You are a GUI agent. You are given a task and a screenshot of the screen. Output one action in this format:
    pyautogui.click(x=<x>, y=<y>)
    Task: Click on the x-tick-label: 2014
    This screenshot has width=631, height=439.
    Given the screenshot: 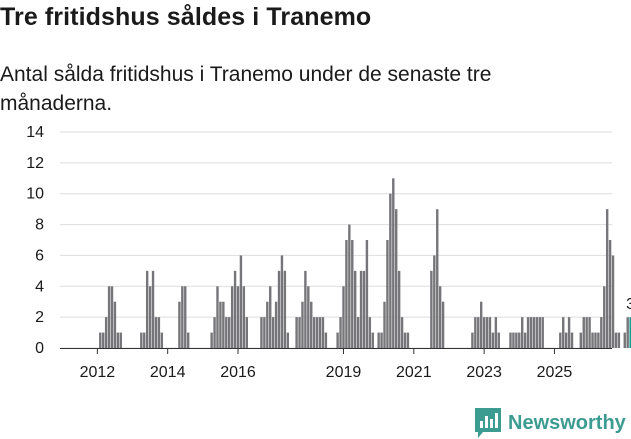 What is the action you would take?
    pyautogui.click(x=168, y=372)
    